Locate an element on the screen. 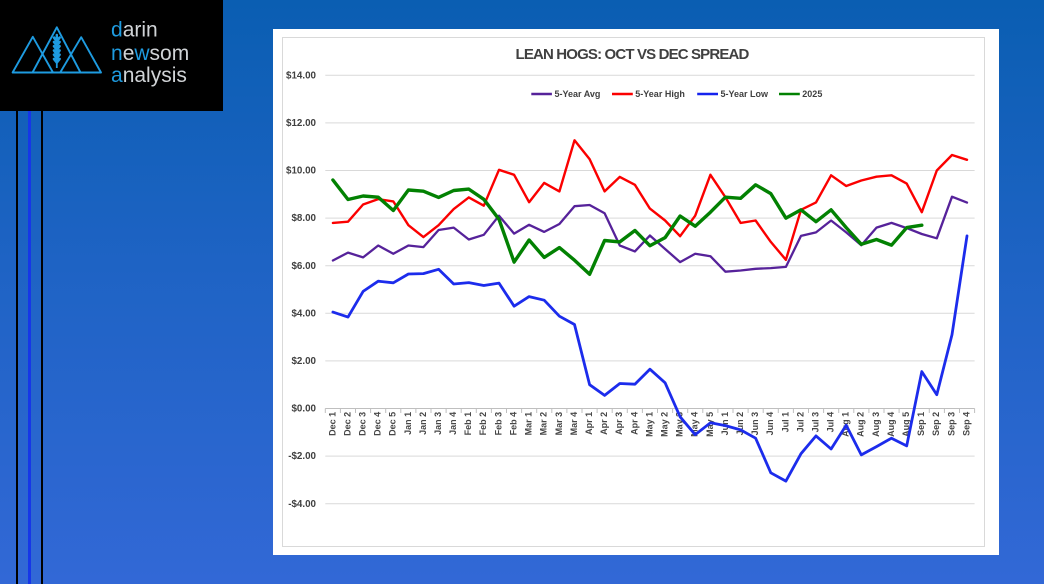 This screenshot has width=1044, height=584. svg-text: Jun 4 is located at coordinates (770, 424).